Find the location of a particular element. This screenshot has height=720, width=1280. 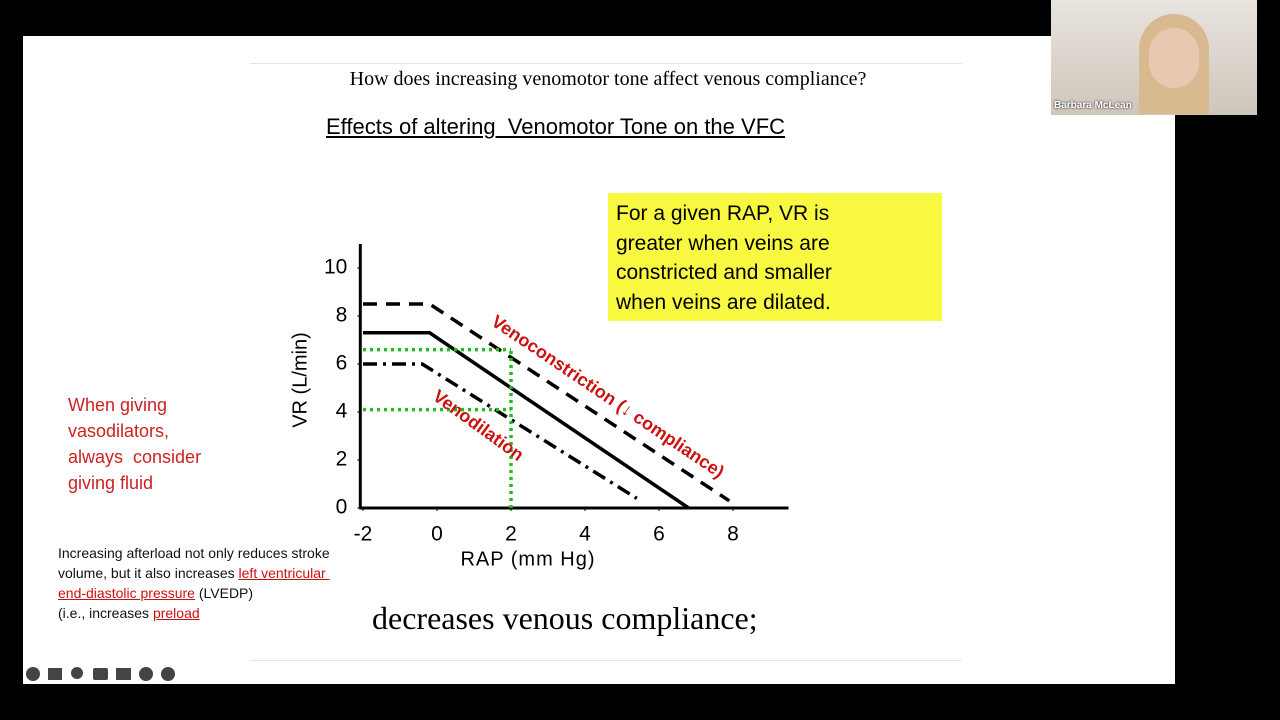

x-axis-label: RAP (mm Hg) is located at coordinates (527, 559).